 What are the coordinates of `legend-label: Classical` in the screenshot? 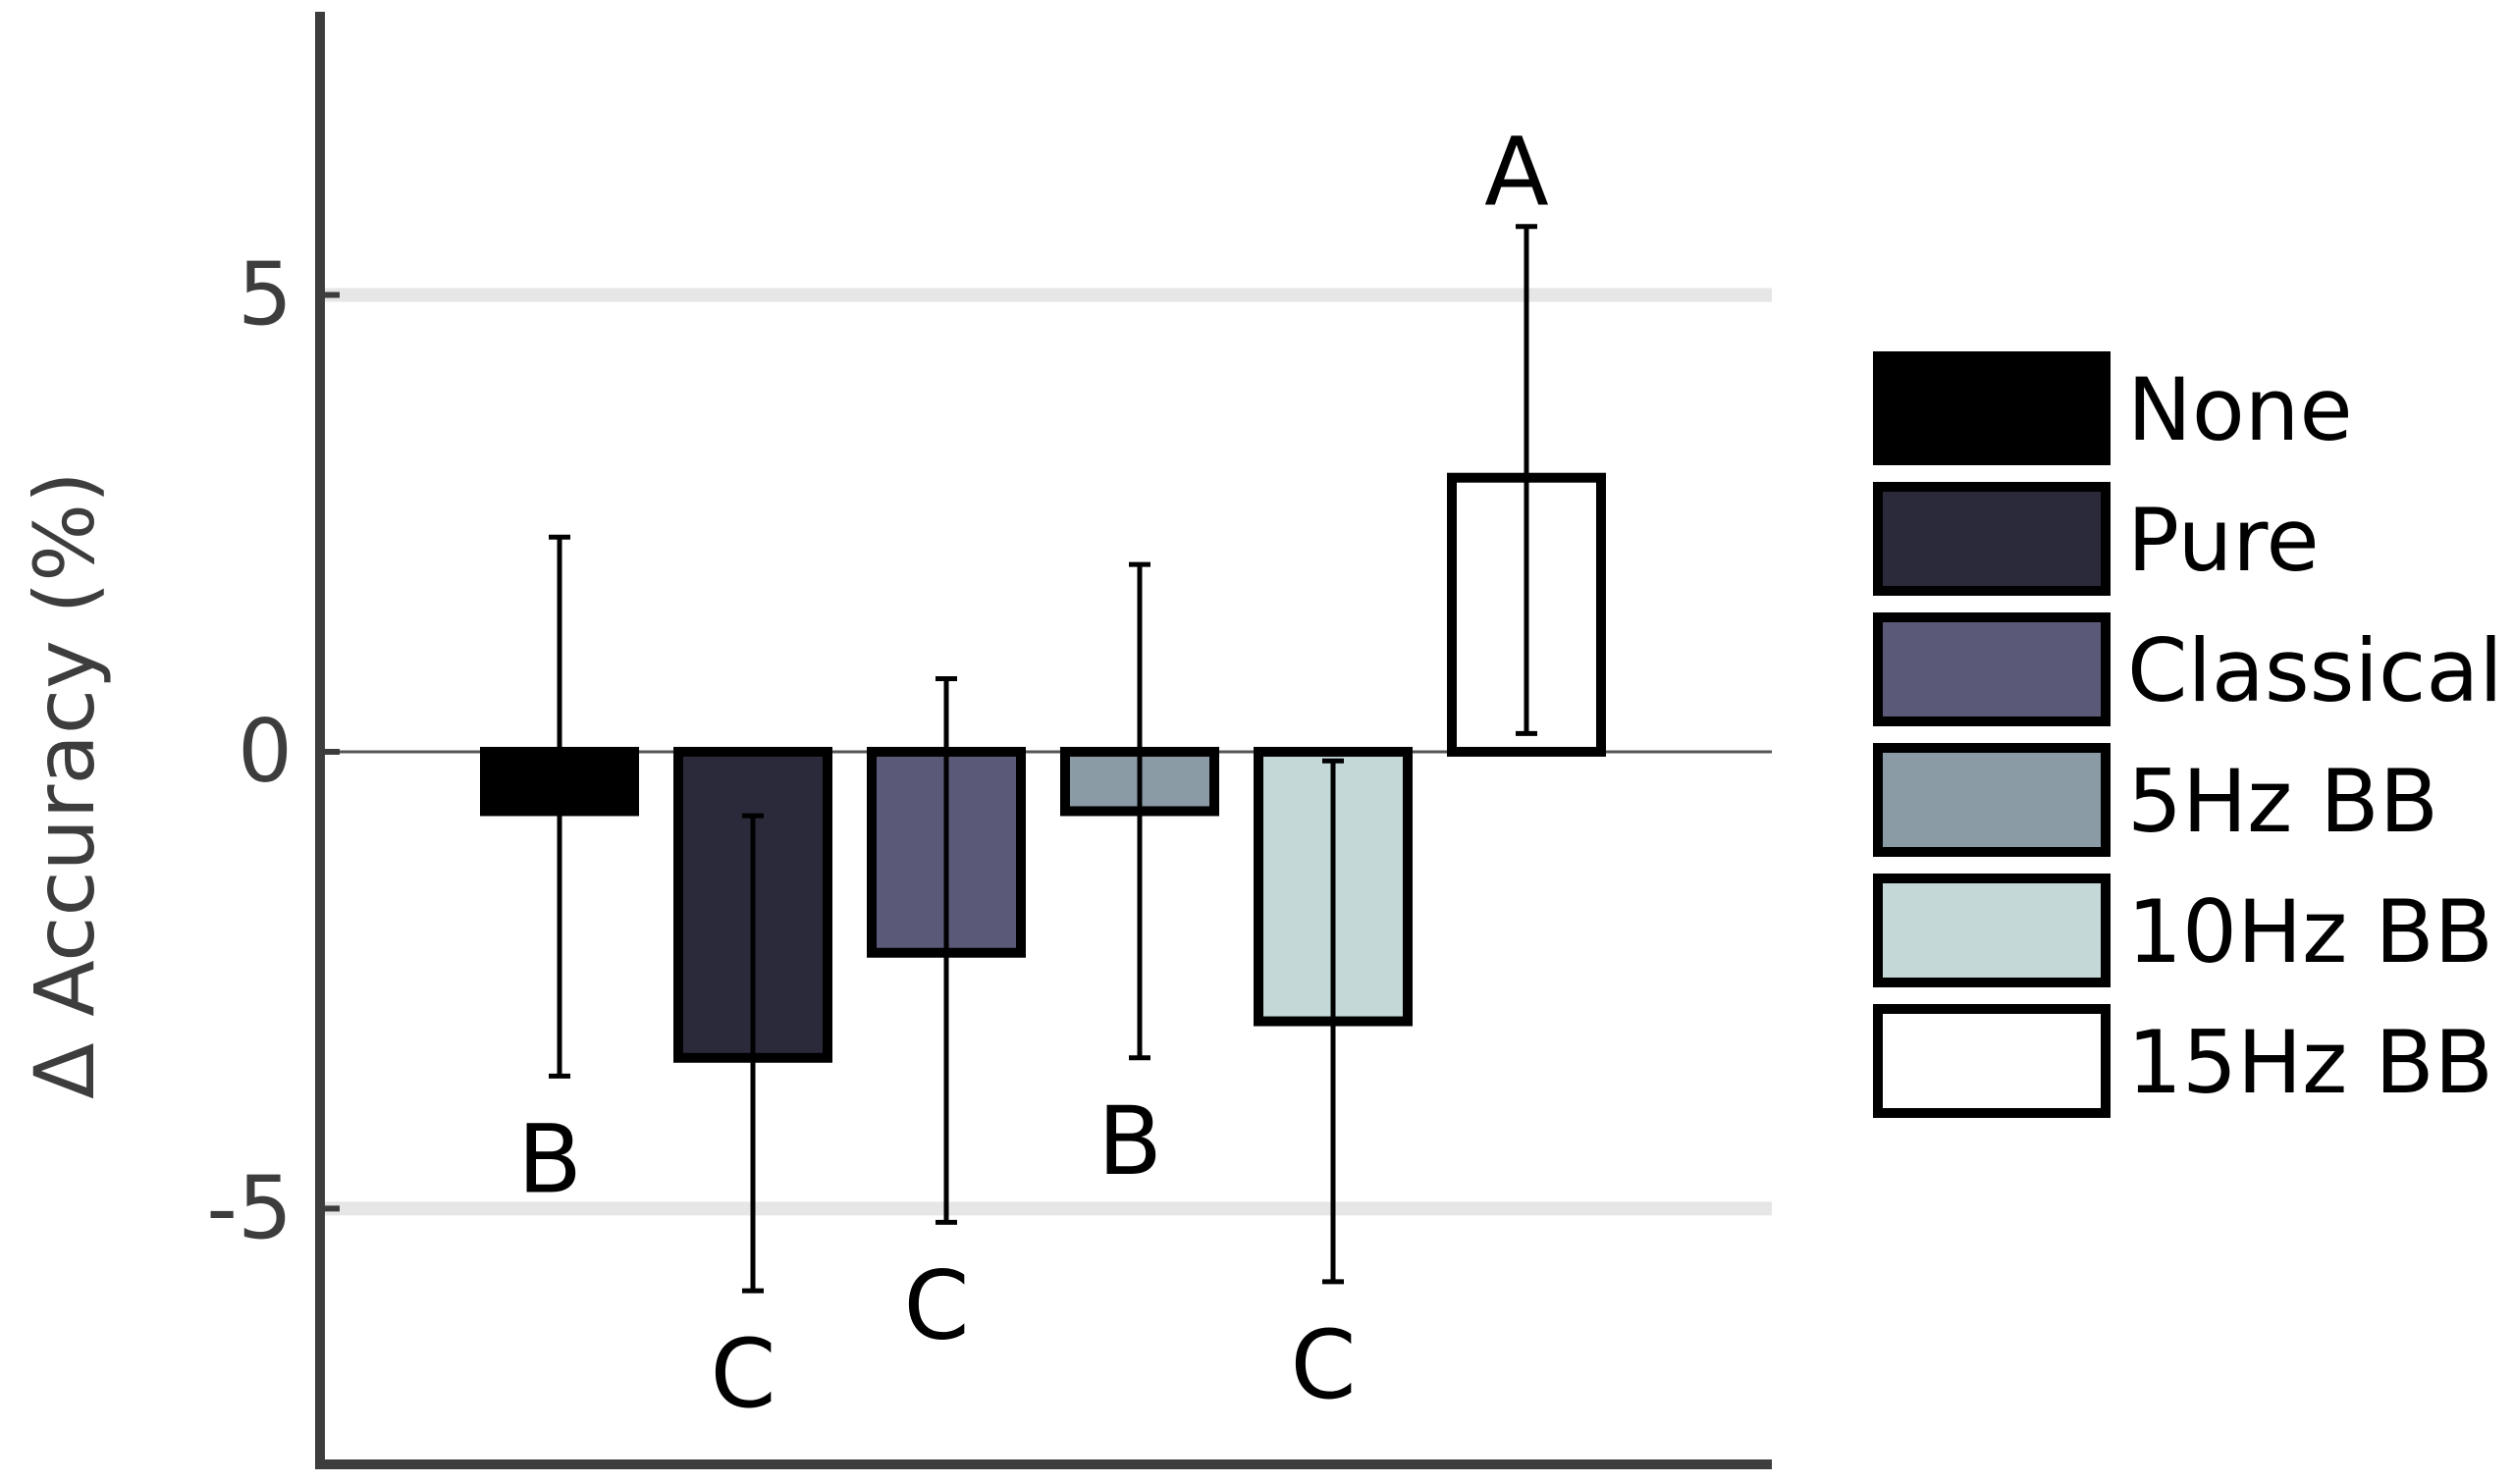 It's located at (2315, 671).